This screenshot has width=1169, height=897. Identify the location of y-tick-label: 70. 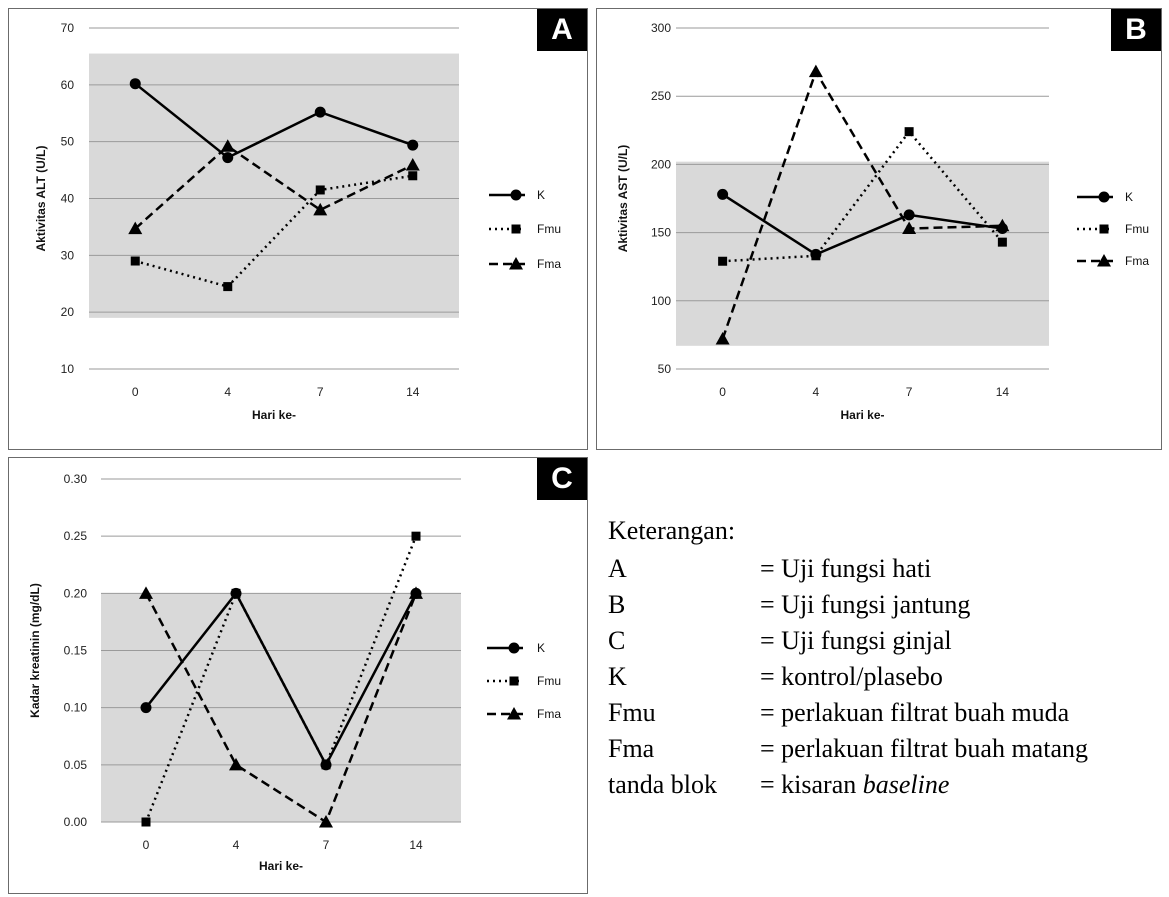
(68, 28).